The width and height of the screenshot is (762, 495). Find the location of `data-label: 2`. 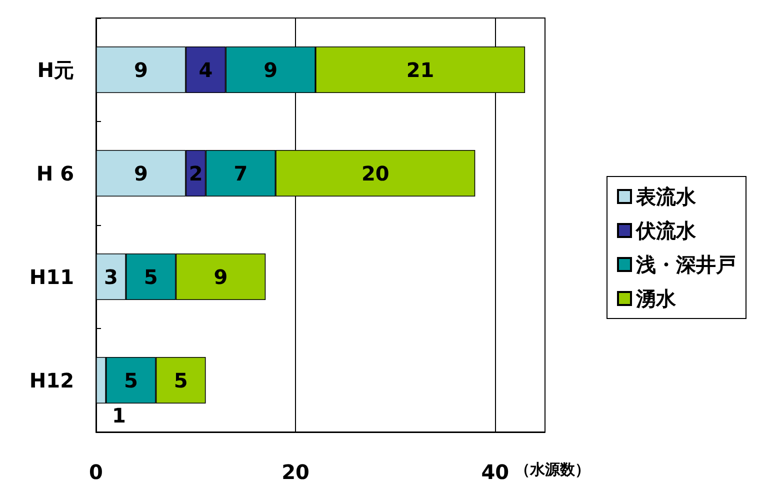

data-label: 2 is located at coordinates (195, 173).